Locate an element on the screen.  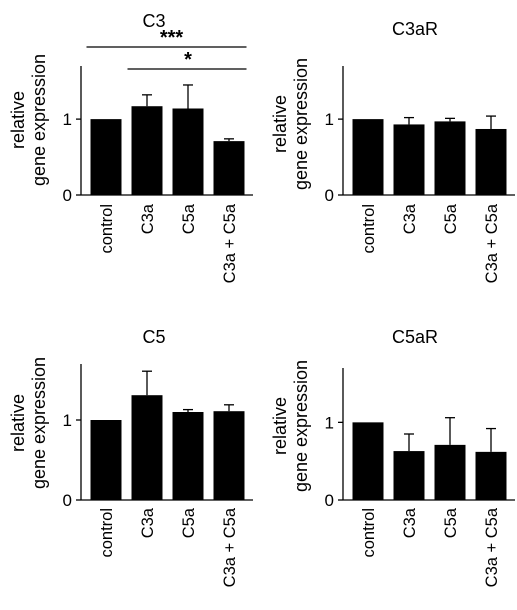
chart-title: C5 is located at coordinates (153, 337).